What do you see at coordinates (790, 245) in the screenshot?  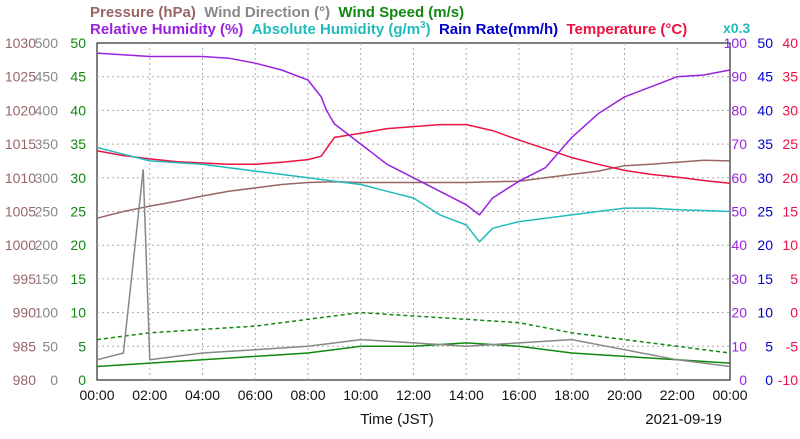 I see `y-tick-label-temperature: 10` at bounding box center [790, 245].